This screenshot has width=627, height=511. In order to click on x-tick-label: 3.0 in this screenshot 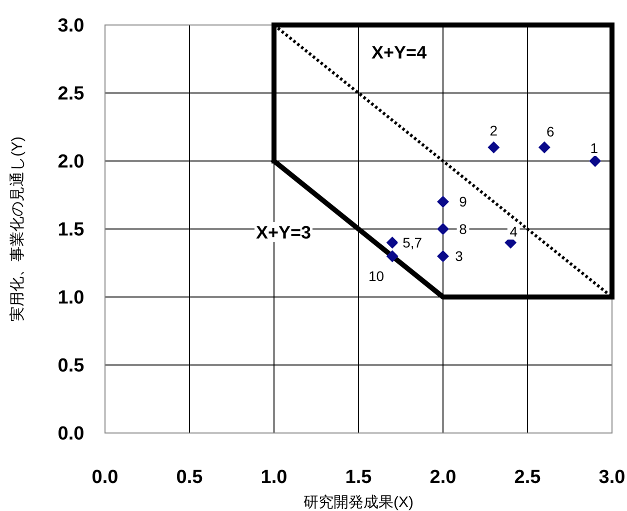, I will do `click(612, 477)`.